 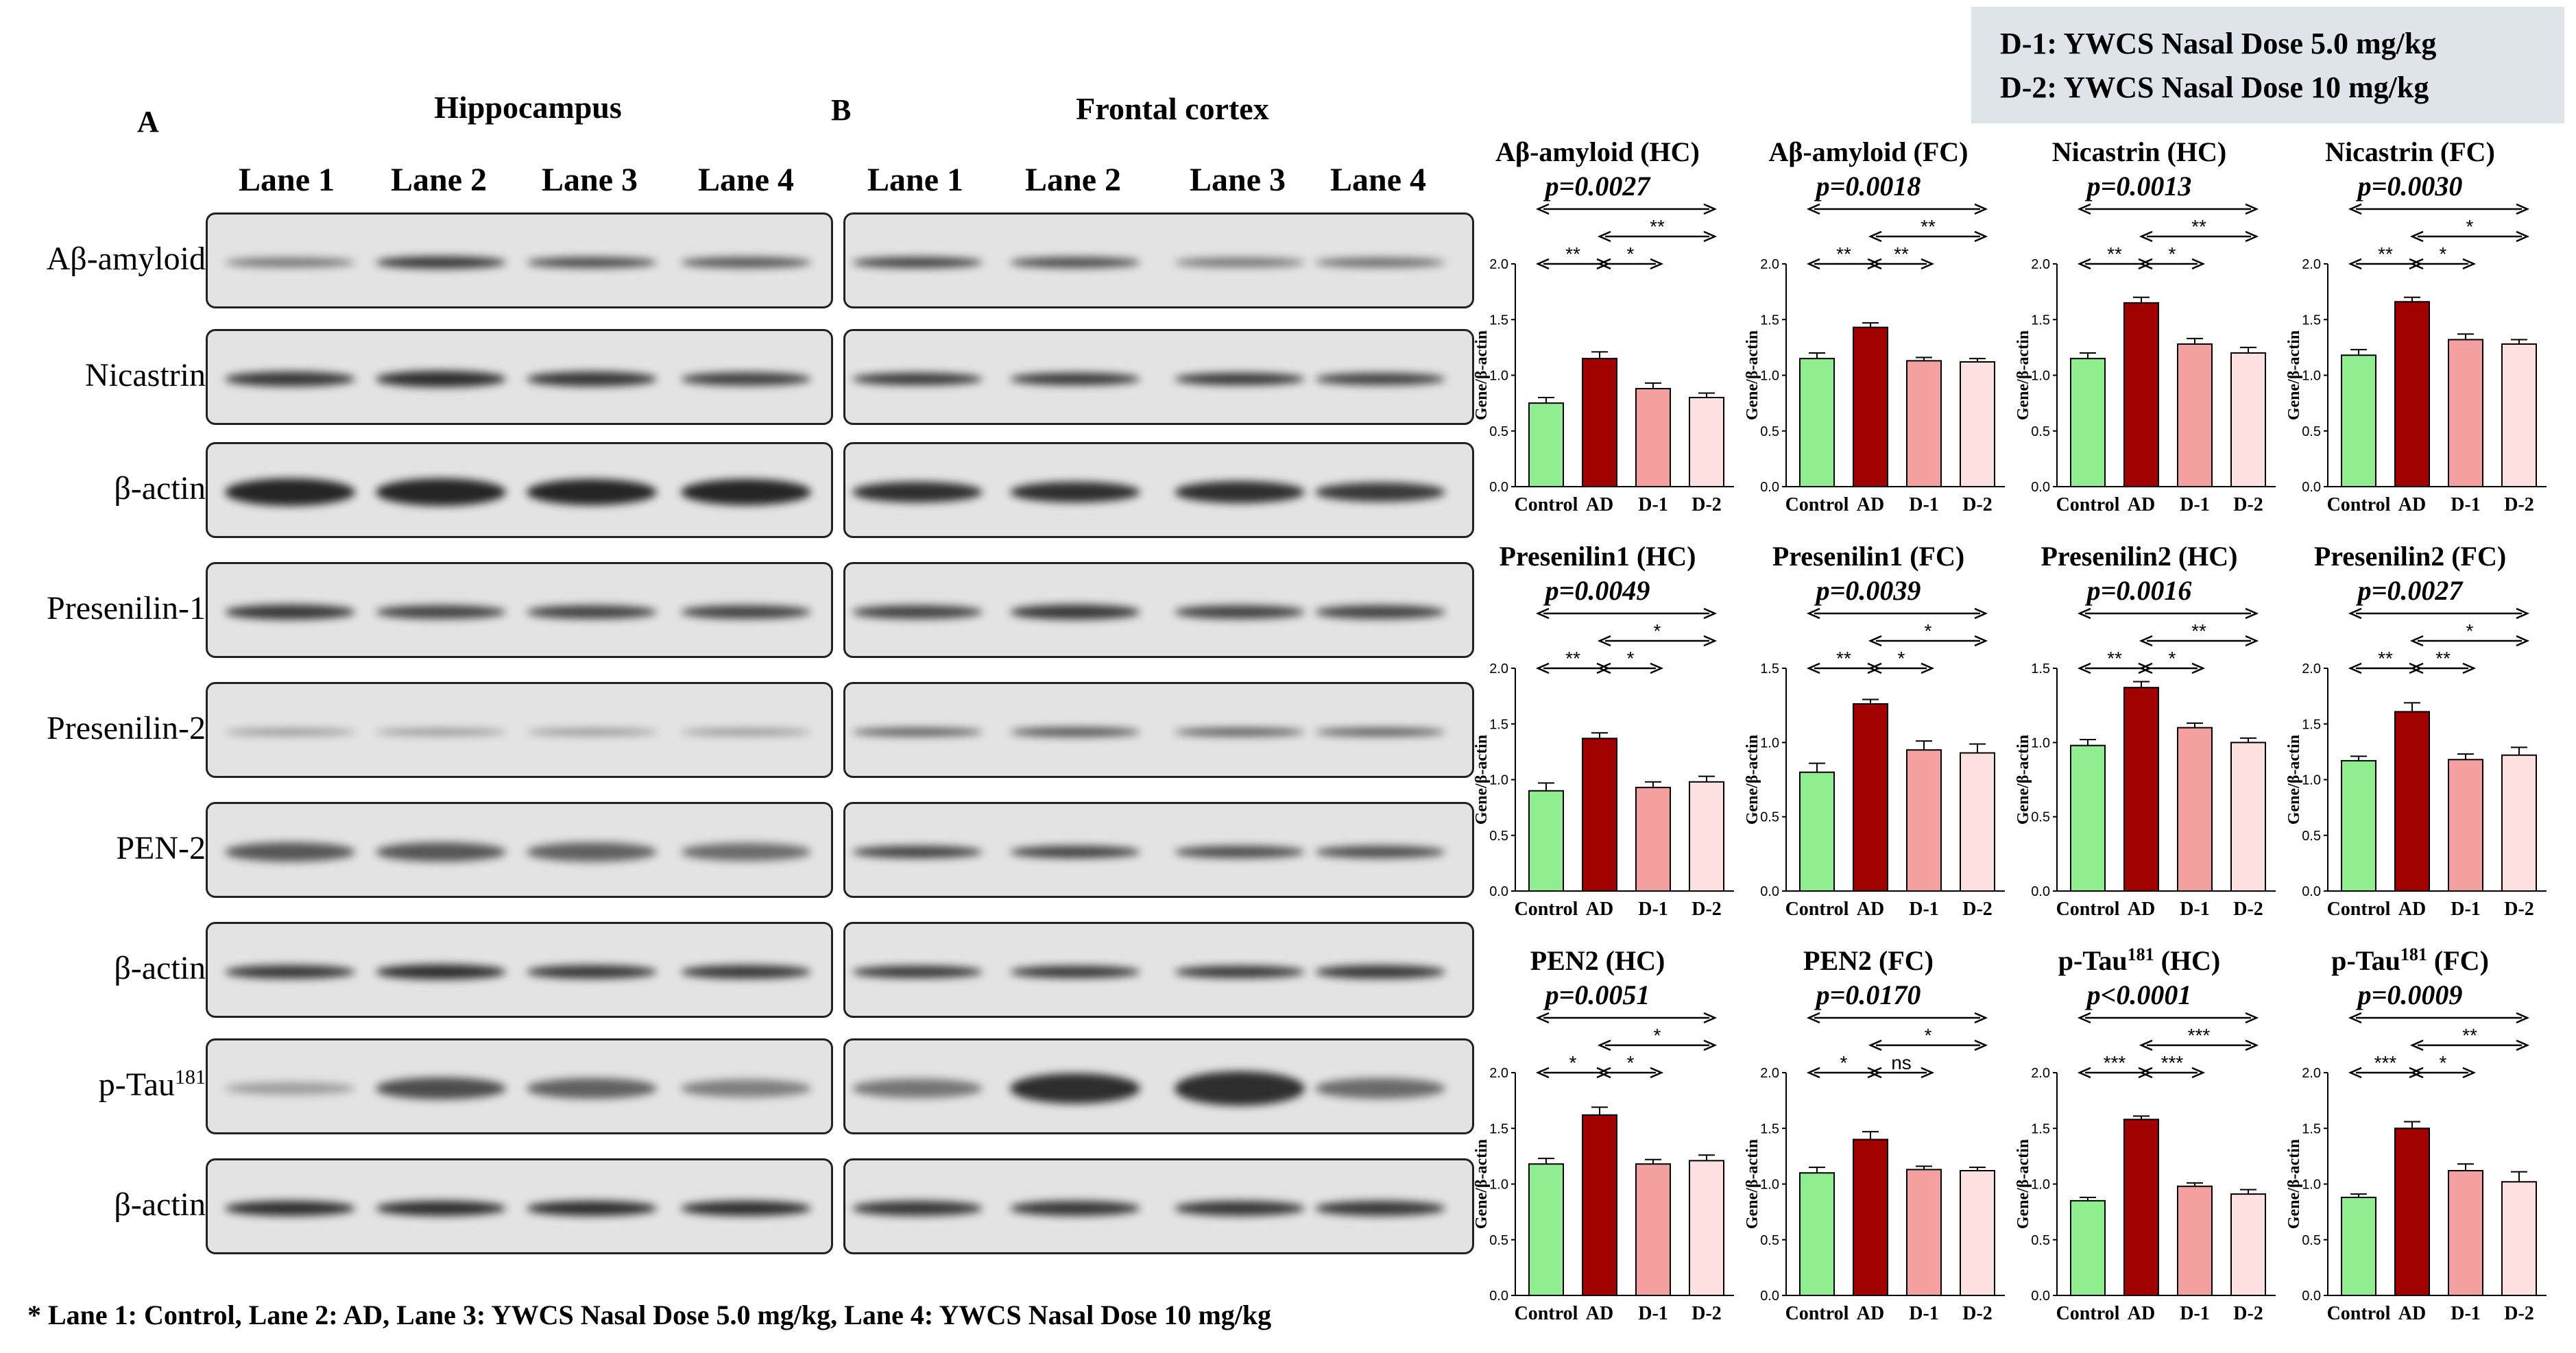 What do you see at coordinates (1868, 590) in the screenshot?
I see `chart-pvalue: p=0.0039` at bounding box center [1868, 590].